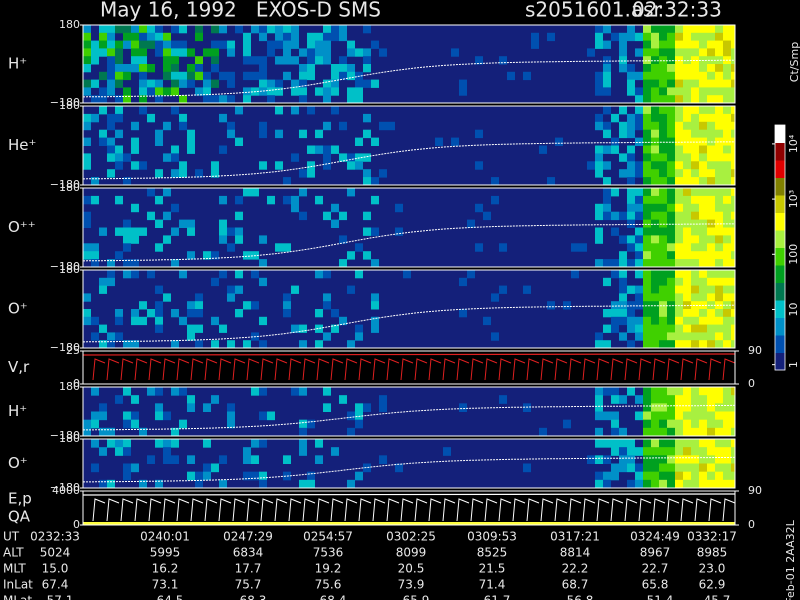 Image resolution: width=800 pixels, height=600 pixels. What do you see at coordinates (712, 597) in the screenshot?
I see `cell: −45.7` at bounding box center [712, 597].